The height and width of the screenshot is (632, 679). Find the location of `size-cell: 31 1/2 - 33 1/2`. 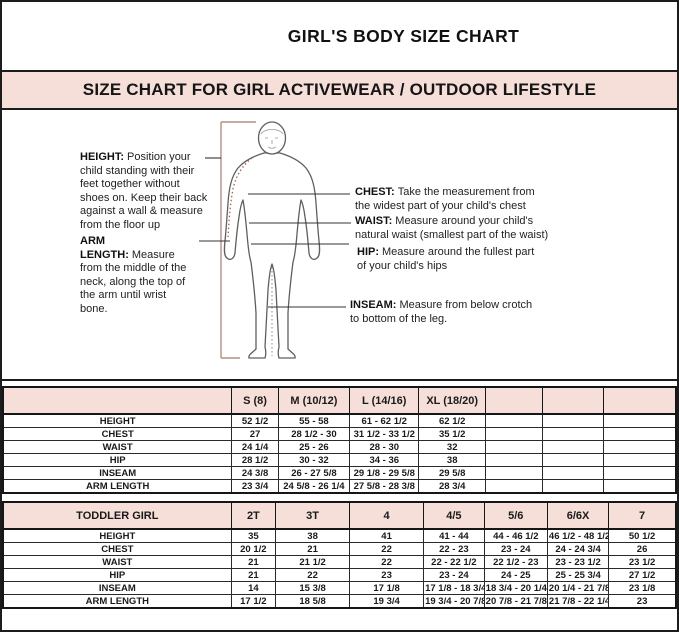

size-cell: 31 1/2 - 33 1/2 is located at coordinates (384, 434).